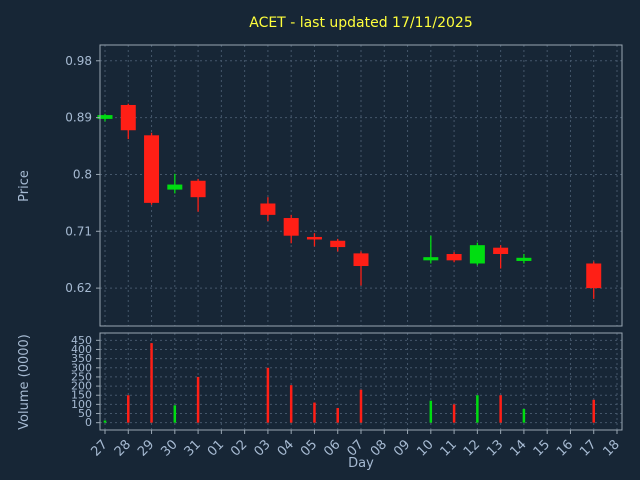  I want to click on volume-tick-label: 400, so click(81, 349).